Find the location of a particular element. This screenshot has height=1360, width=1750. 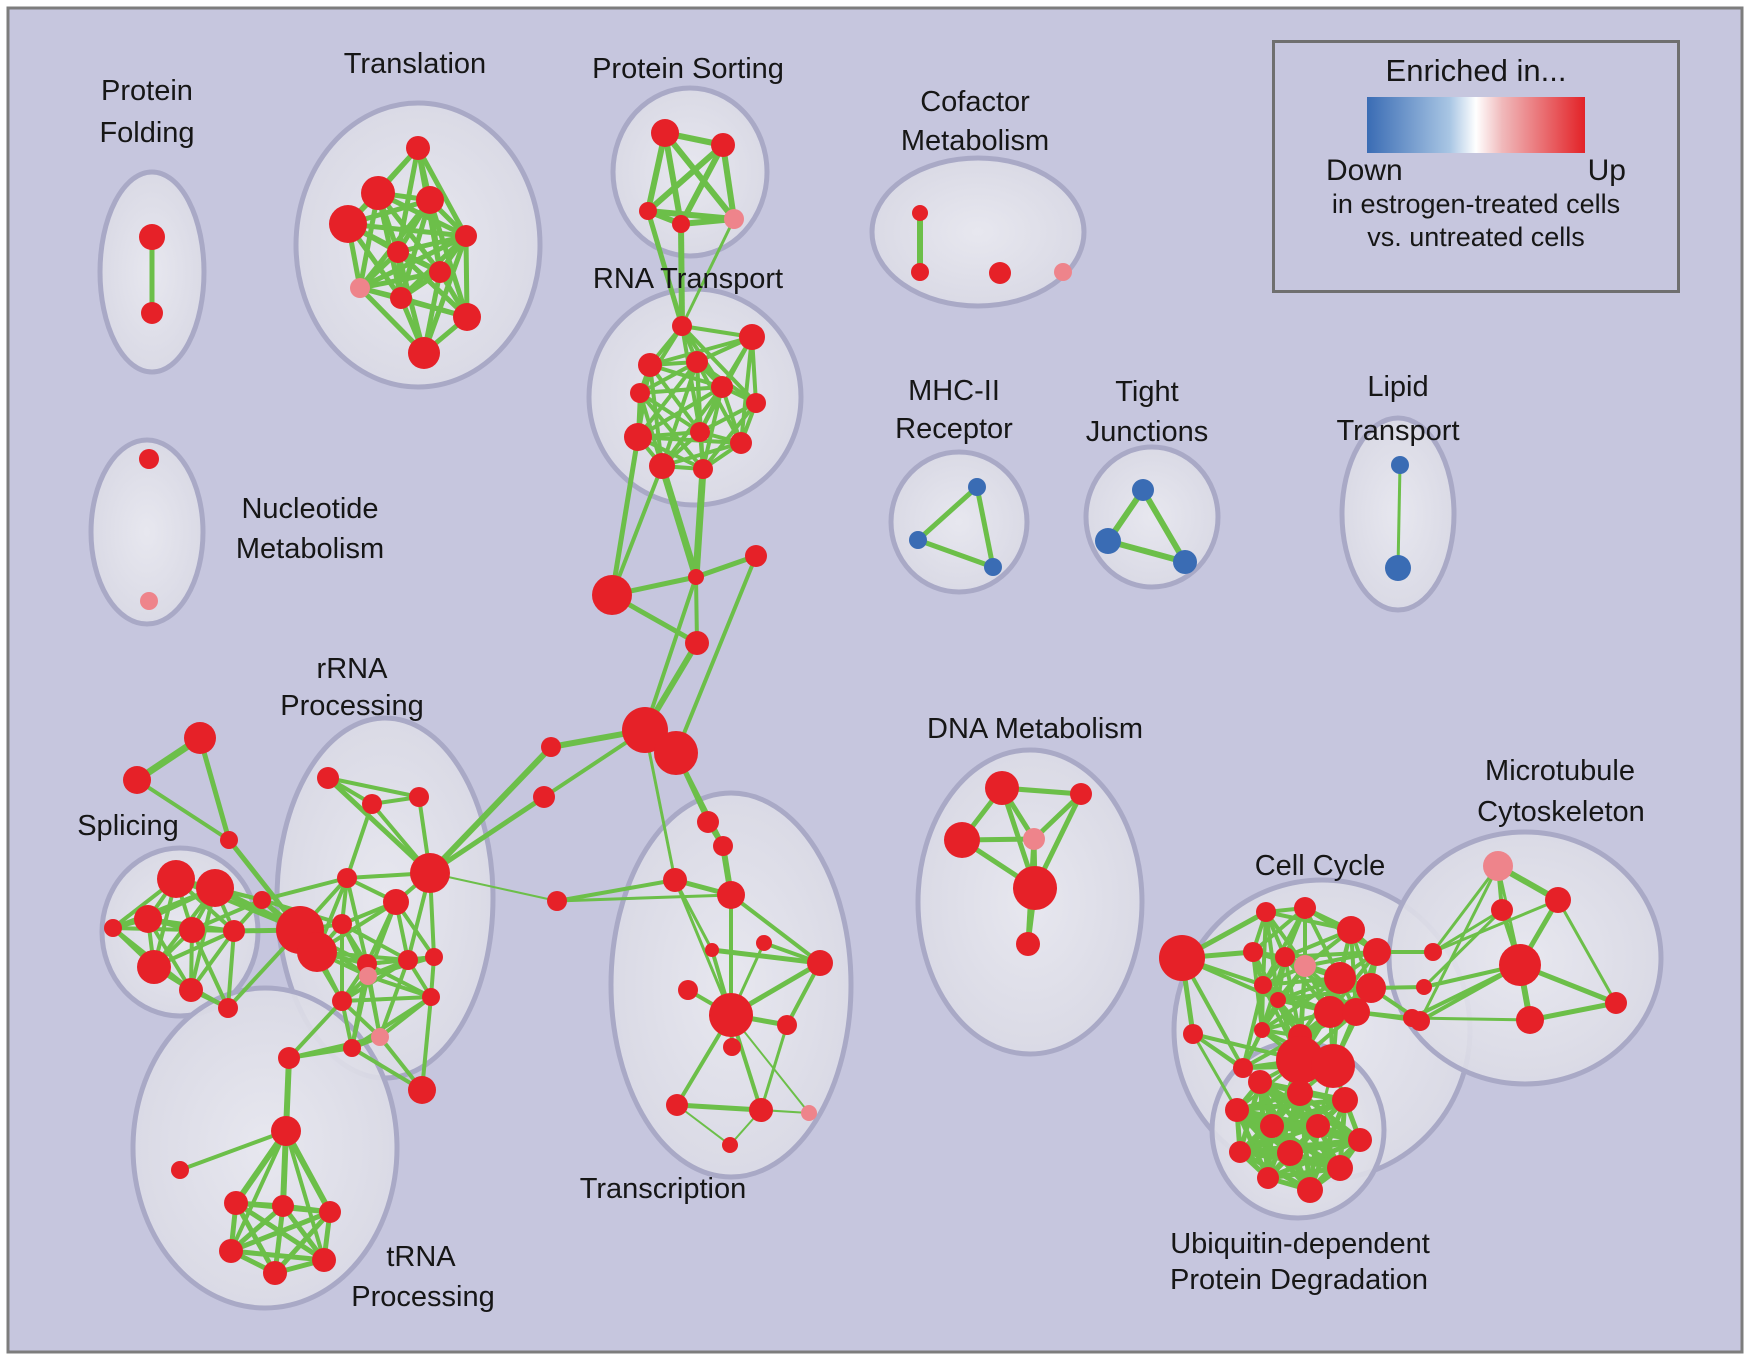

cluster-label-cofactor-metabolism: Cofactor is located at coordinates (975, 102).